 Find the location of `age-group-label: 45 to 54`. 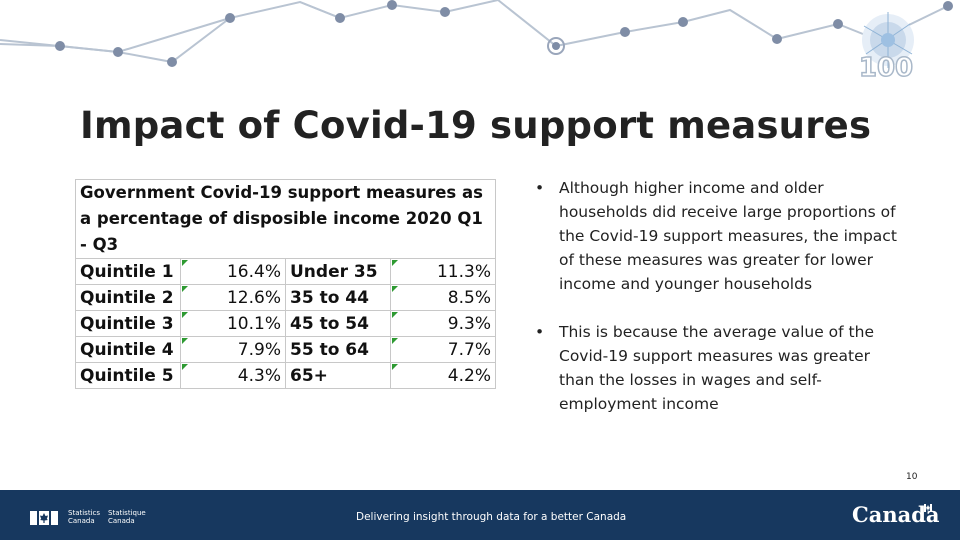

age-group-label: 45 to 54 is located at coordinates (338, 323).